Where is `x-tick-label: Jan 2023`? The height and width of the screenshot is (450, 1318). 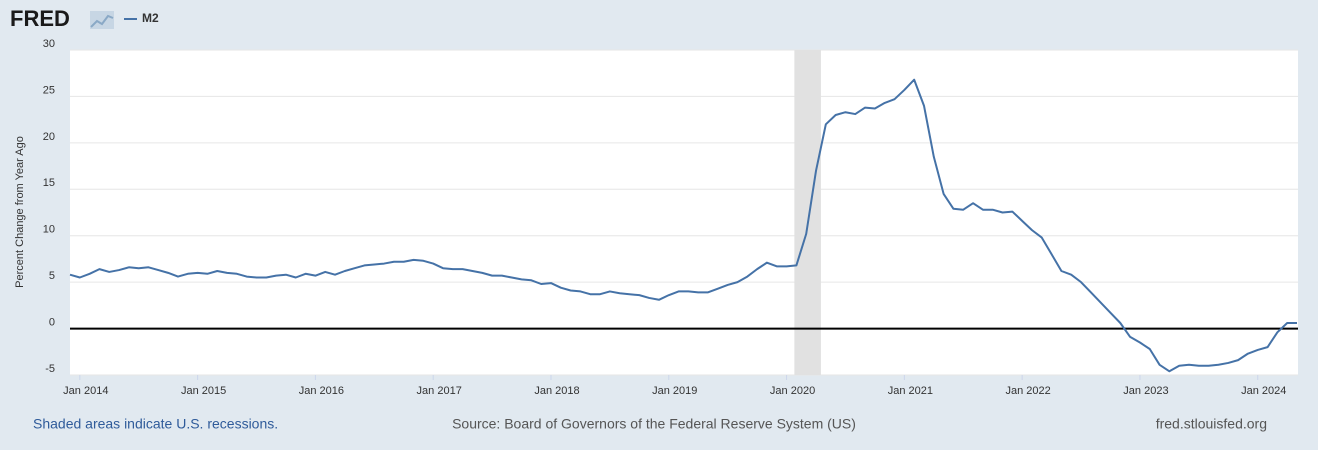 x-tick-label: Jan 2023 is located at coordinates (1145, 391).